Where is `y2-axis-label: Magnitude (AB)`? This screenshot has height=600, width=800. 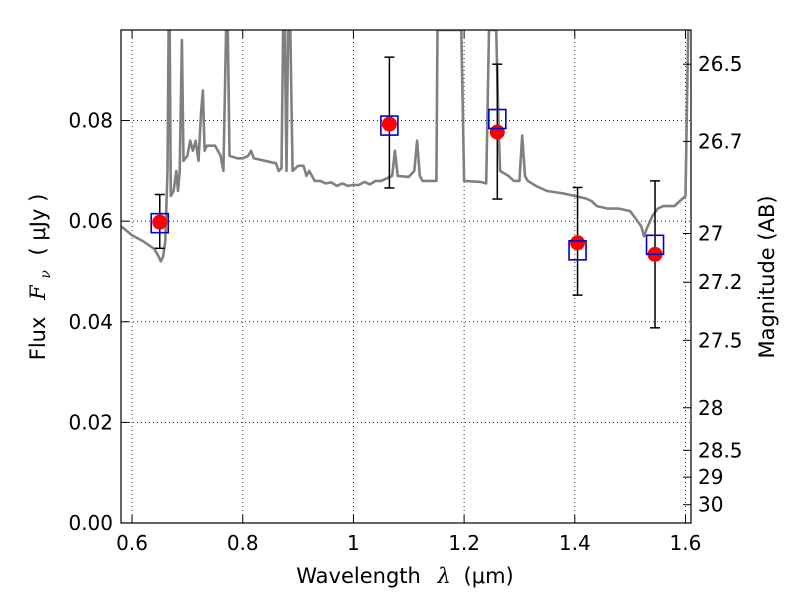 y2-axis-label: Magnitude (AB) is located at coordinates (767, 276).